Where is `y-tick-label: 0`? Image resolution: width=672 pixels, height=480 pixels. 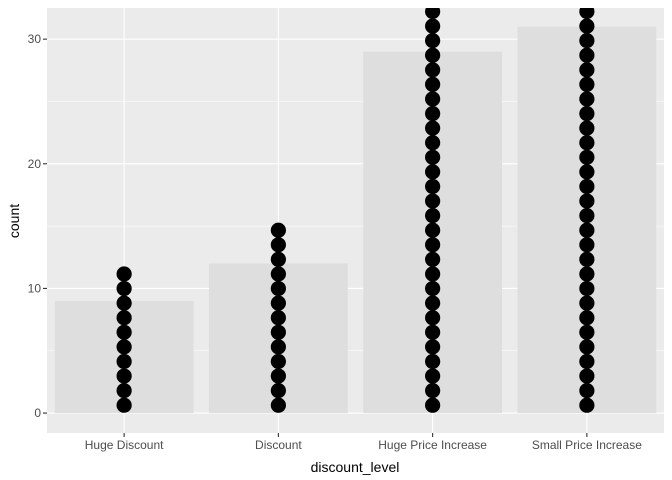 y-tick-label: 0 is located at coordinates (37, 413).